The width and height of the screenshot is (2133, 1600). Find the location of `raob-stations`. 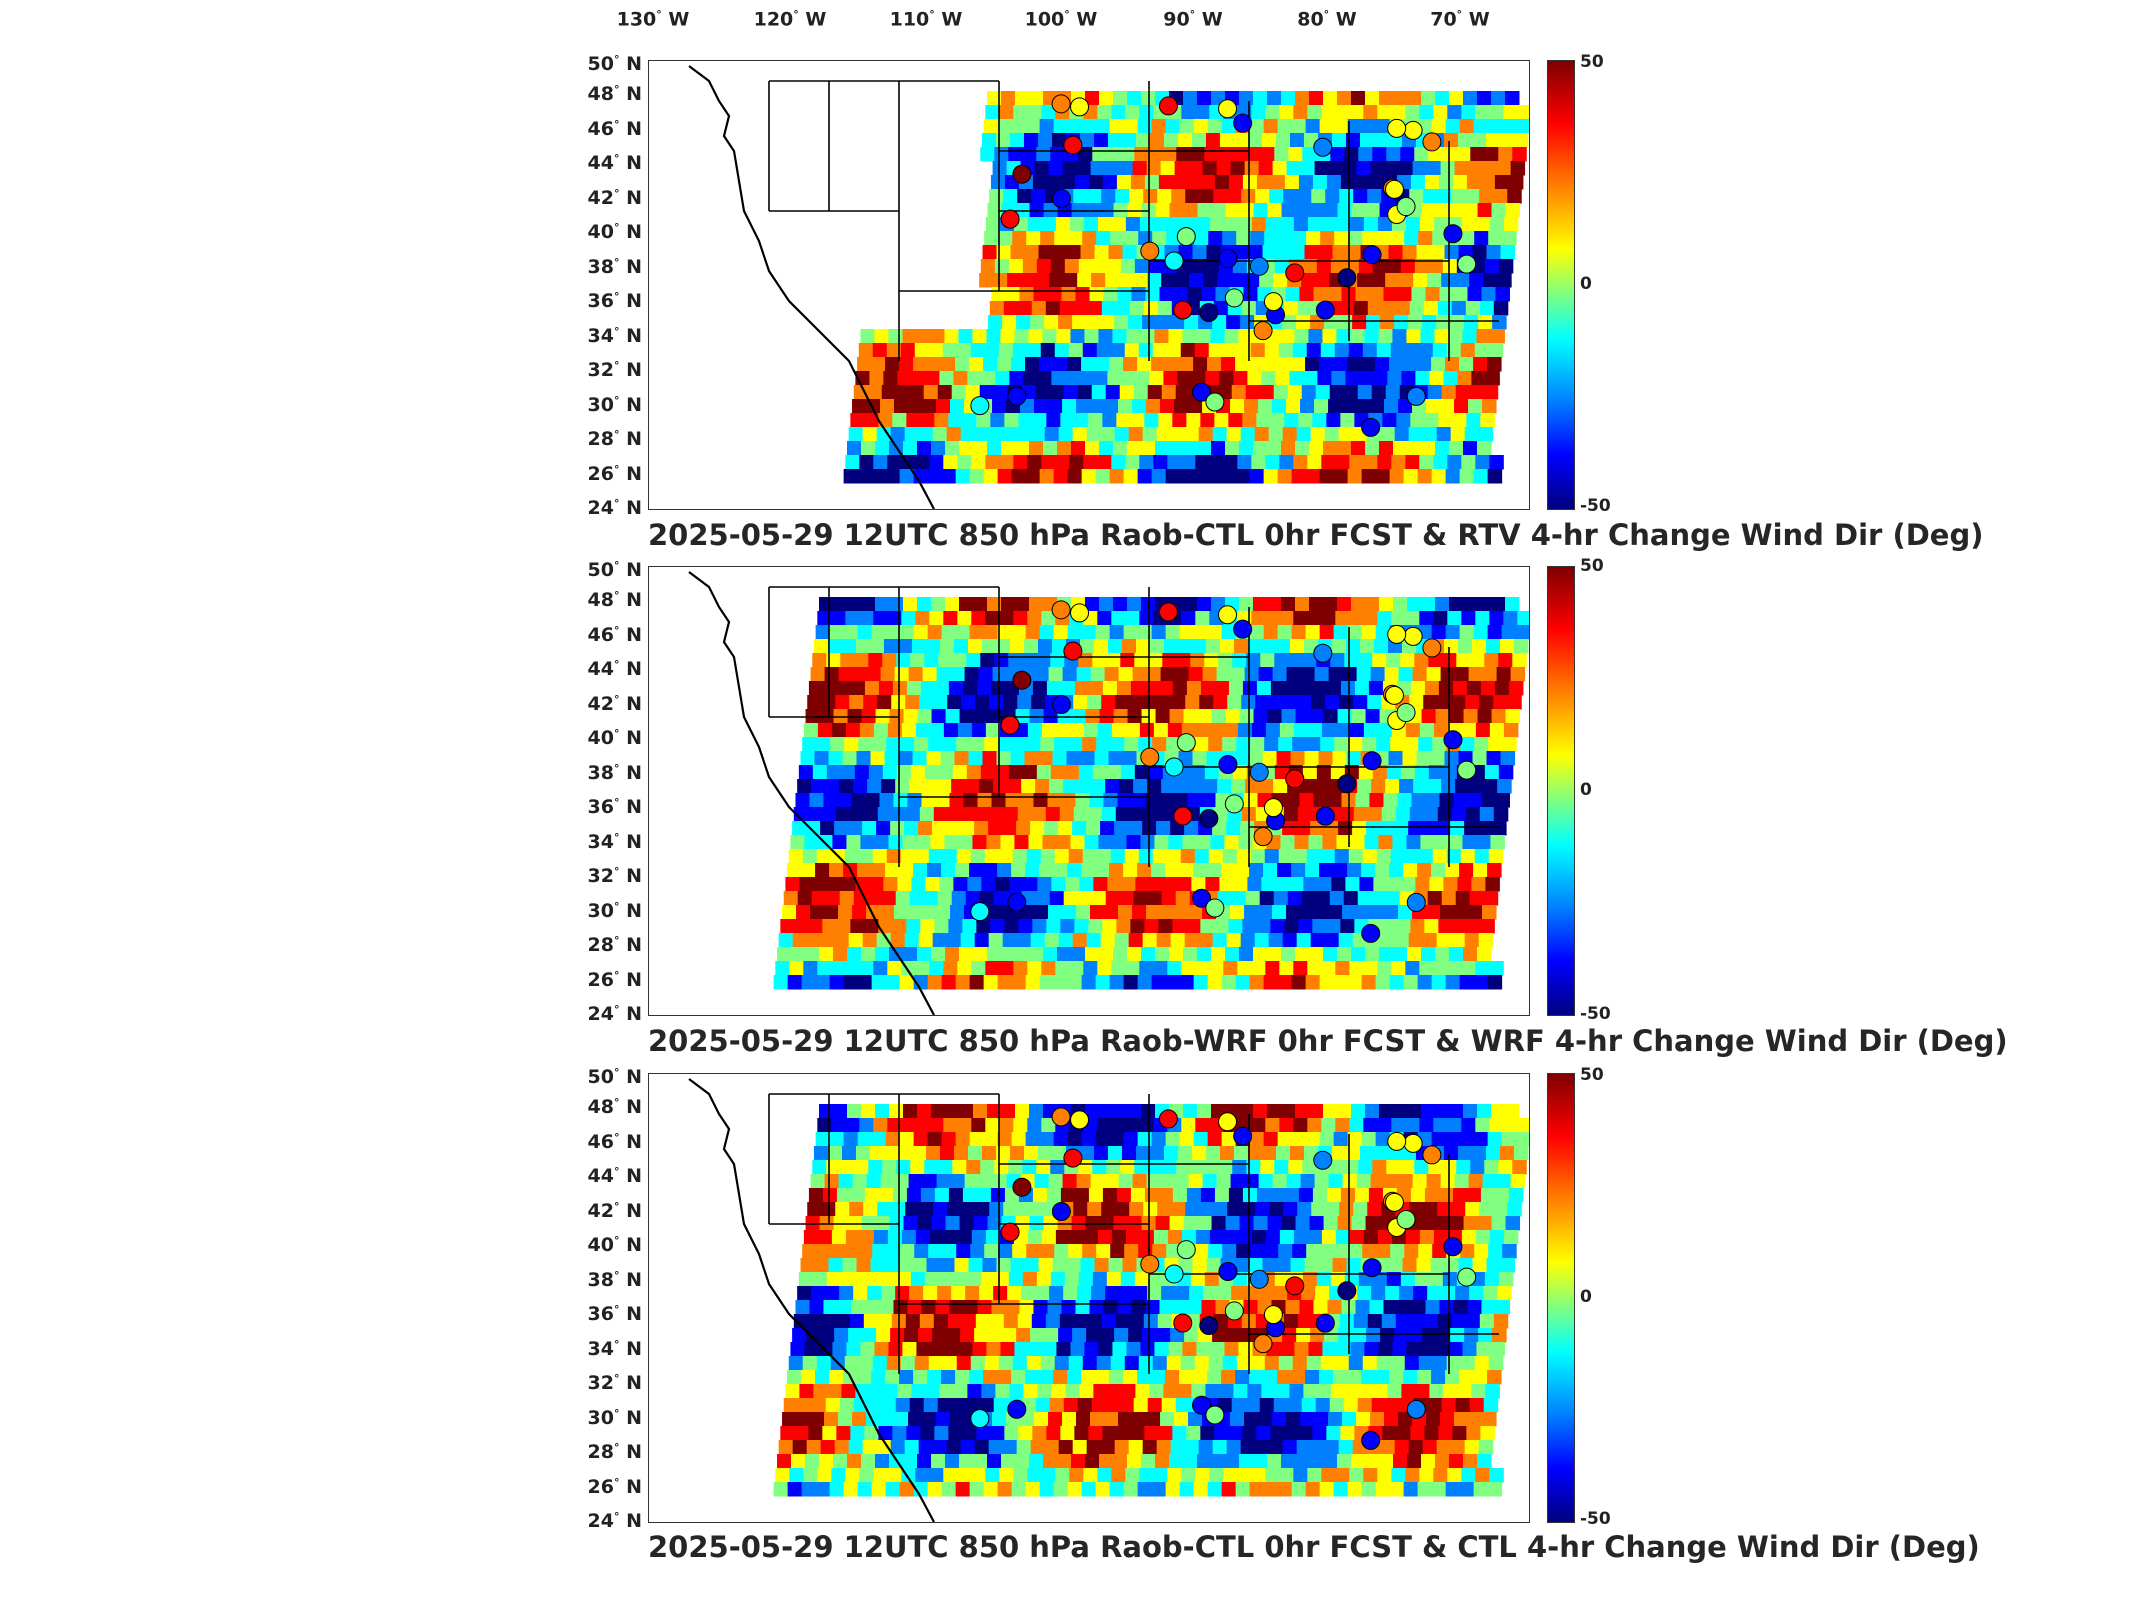

raob-stations is located at coordinates (1223, 265).